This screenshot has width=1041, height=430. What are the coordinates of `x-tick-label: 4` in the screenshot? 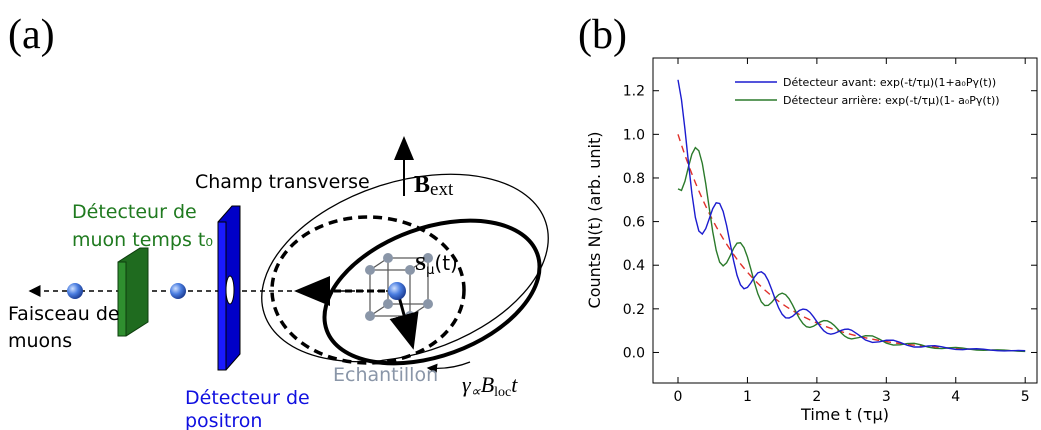 It's located at (955, 397).